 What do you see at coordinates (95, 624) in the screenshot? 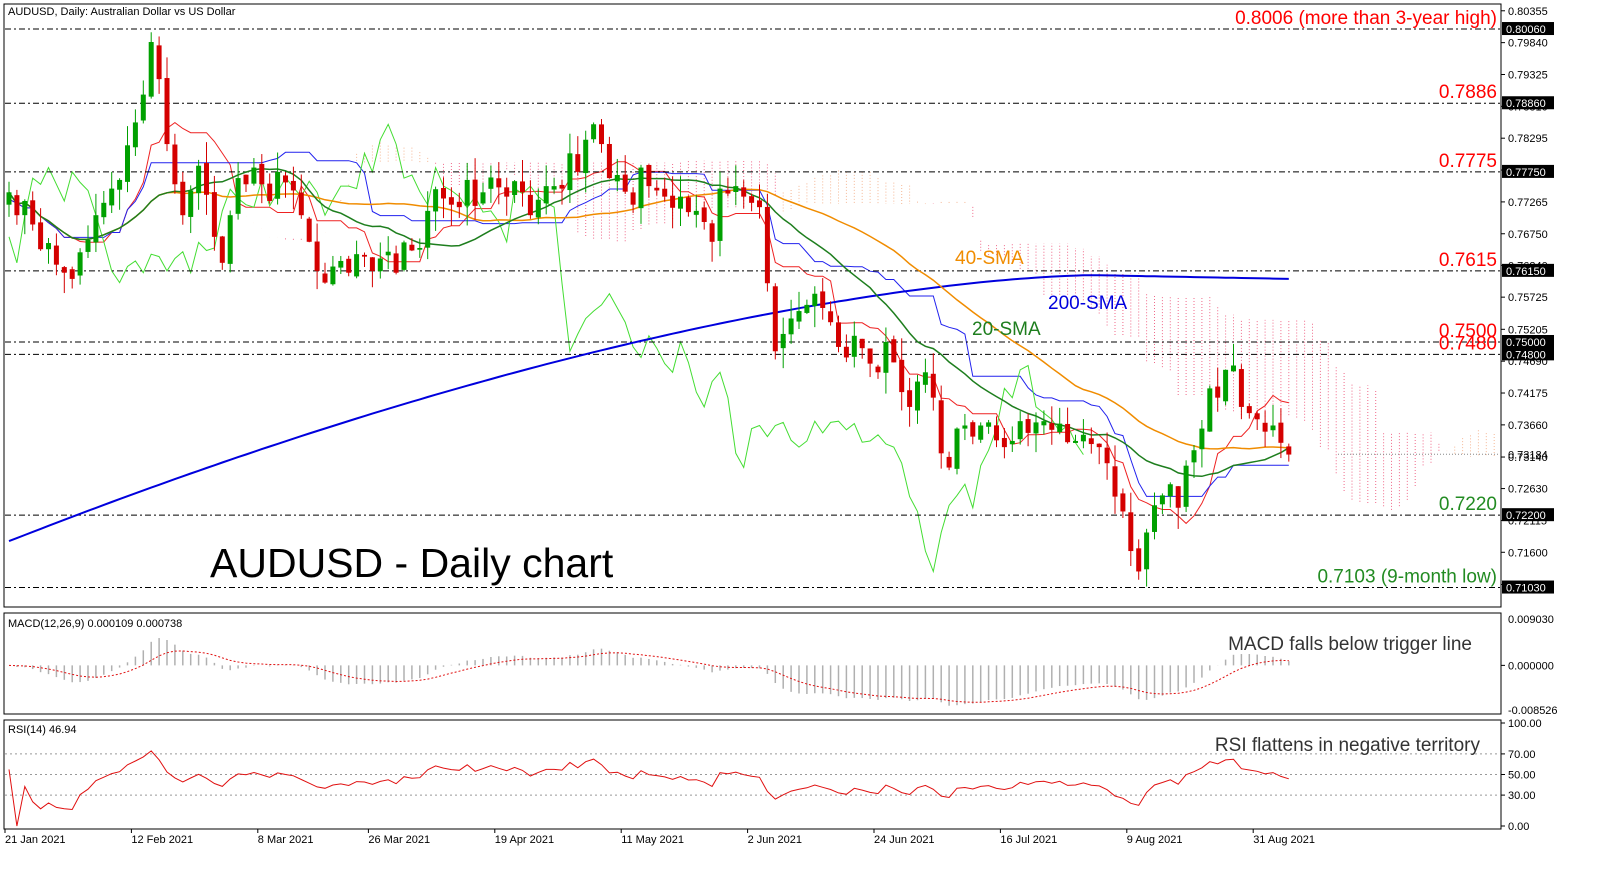
I see `macd-label: MACD(12,26,9) 0.000109 0.000738` at bounding box center [95, 624].